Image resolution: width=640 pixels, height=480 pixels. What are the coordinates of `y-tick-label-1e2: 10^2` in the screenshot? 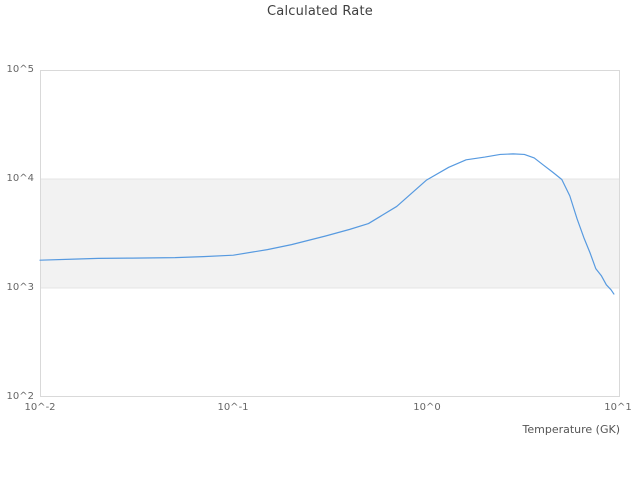 It's located at (20, 396).